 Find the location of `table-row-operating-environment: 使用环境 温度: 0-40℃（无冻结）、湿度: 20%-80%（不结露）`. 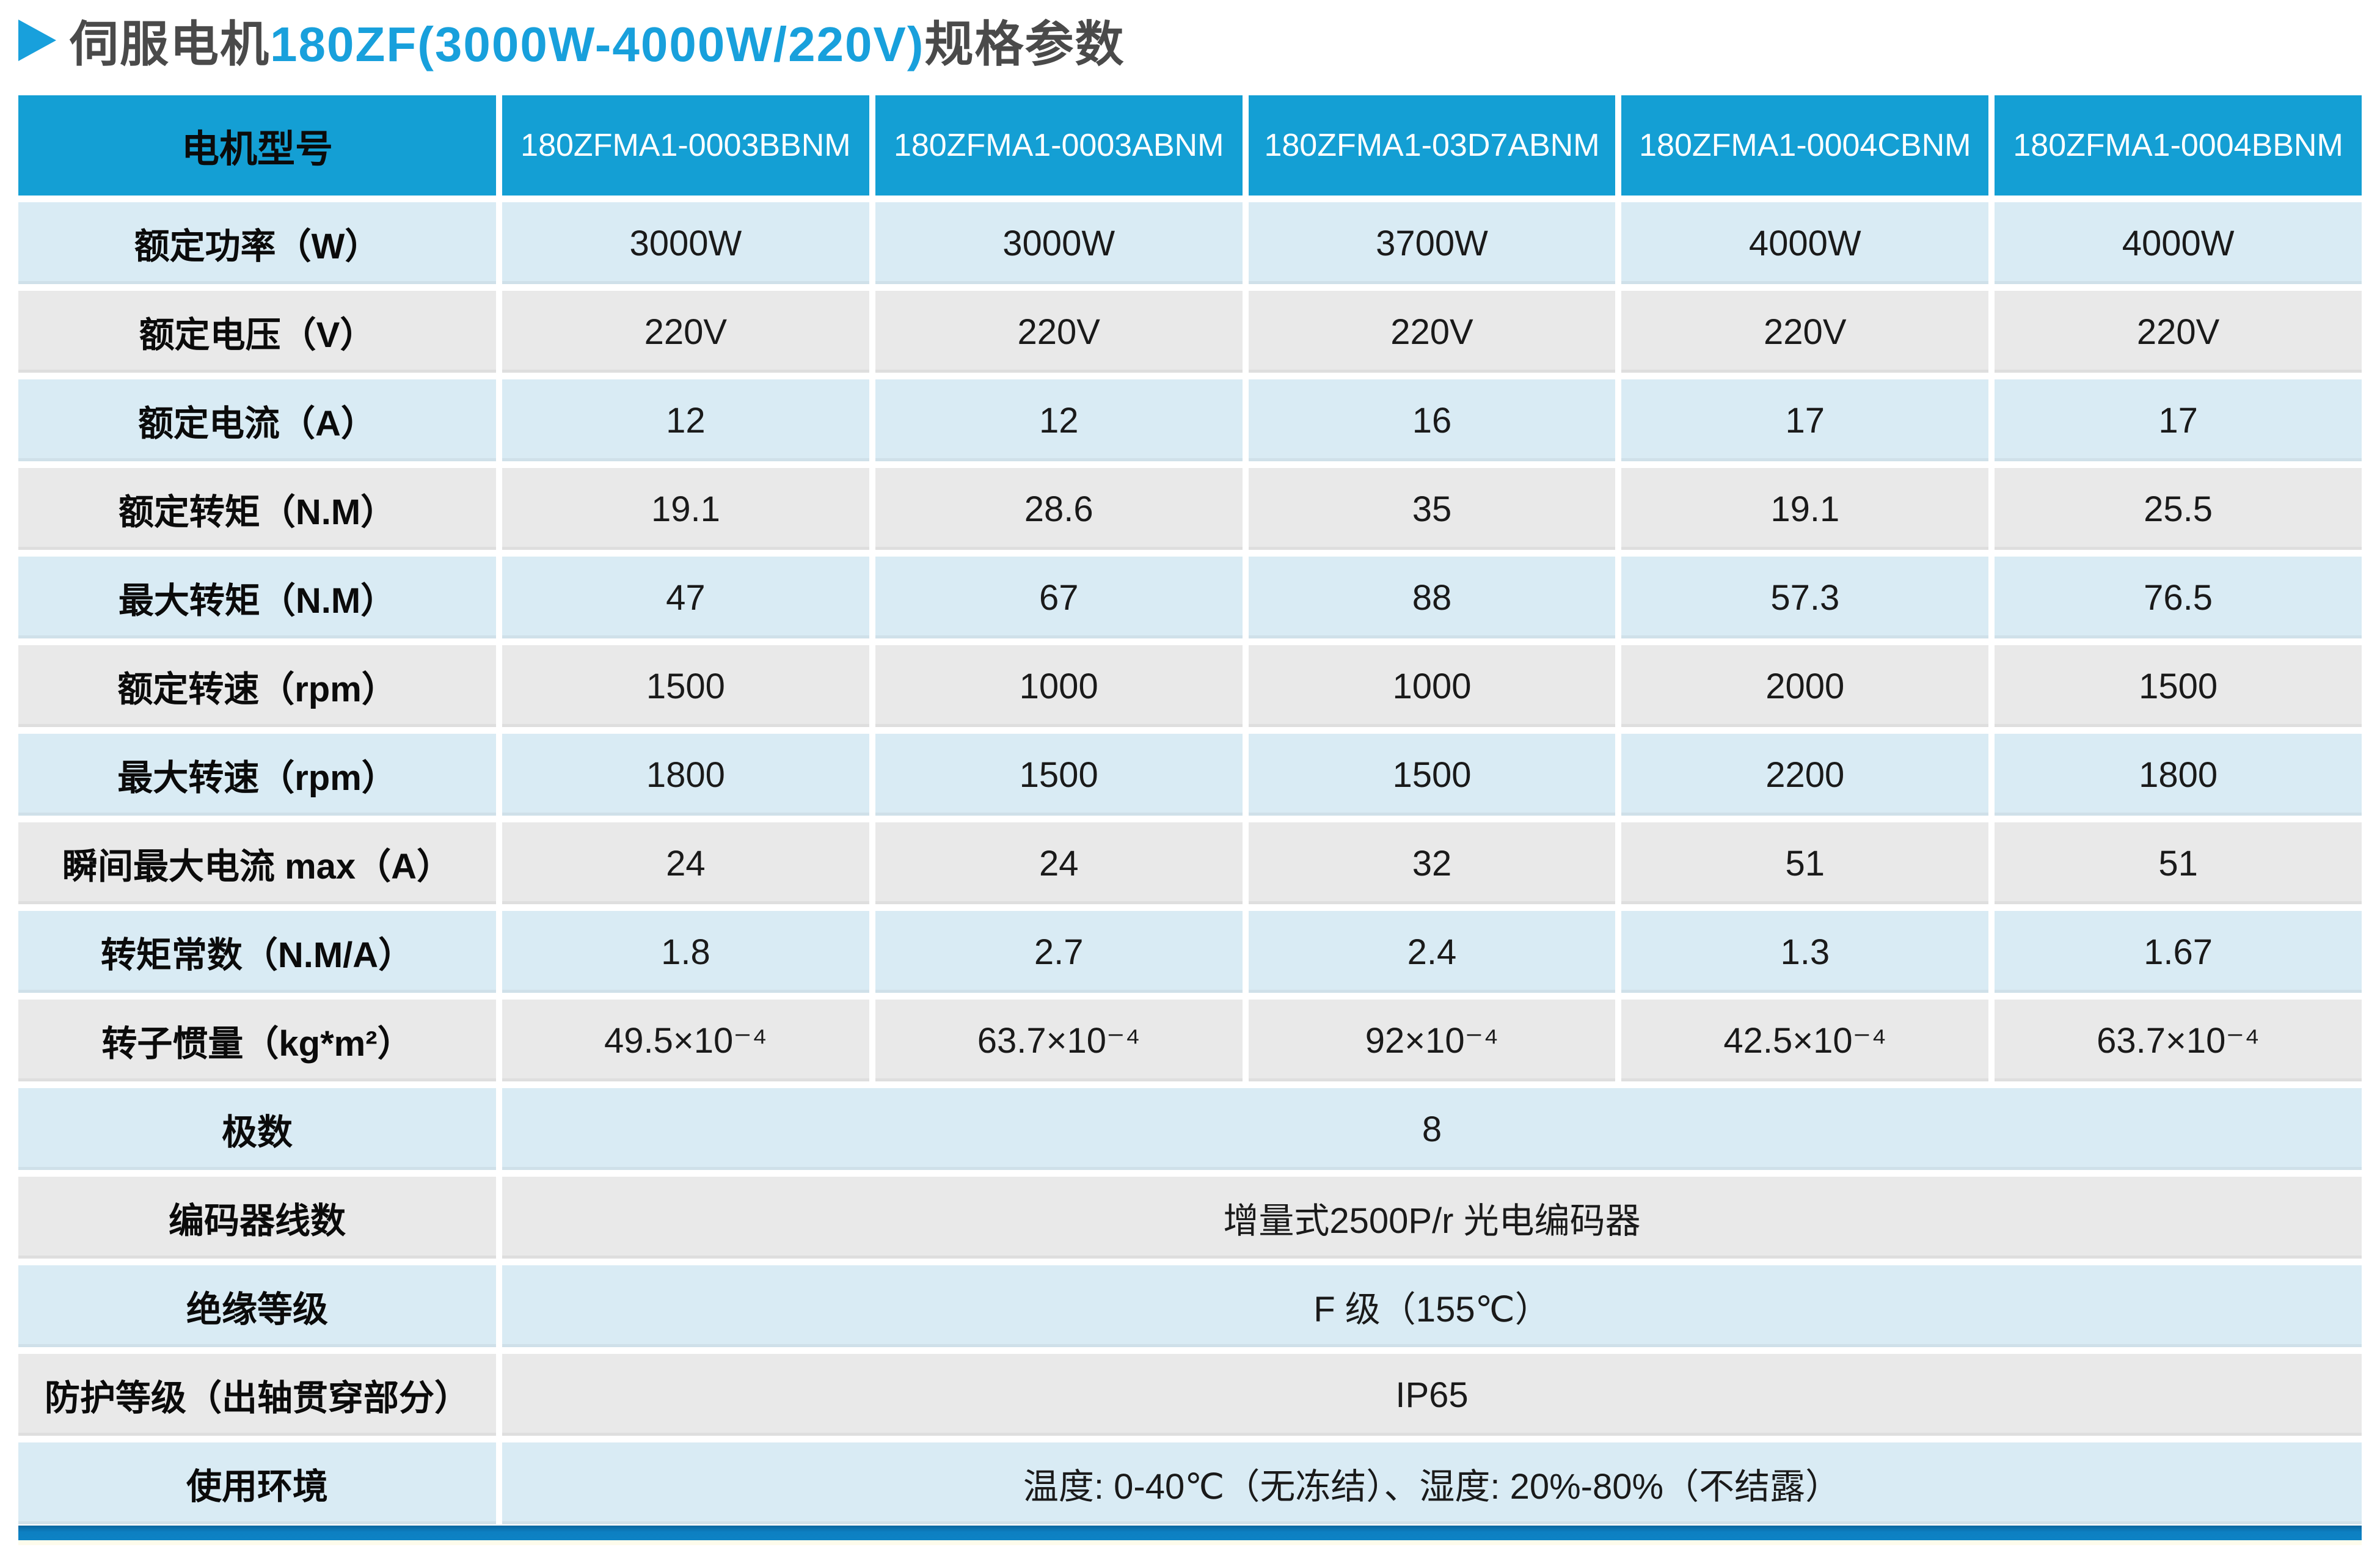

table-row-operating-environment: 使用环境 温度: 0-40℃（无冻结）、湿度: 20%-80%（不结露） is located at coordinates (1190, 1483).